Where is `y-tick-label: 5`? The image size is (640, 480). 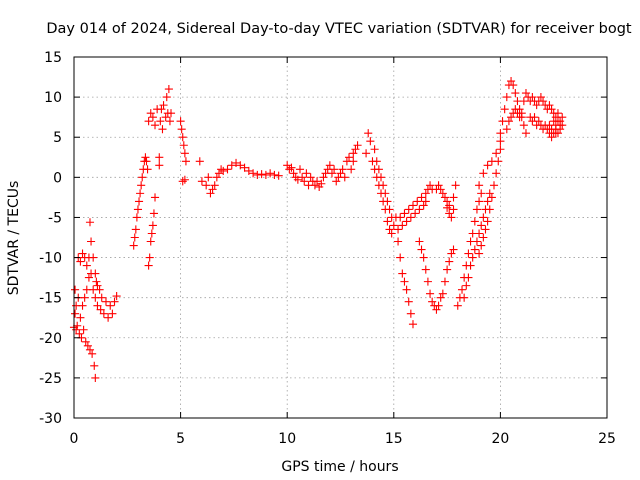 y-tick-label: 5 is located at coordinates (57, 138).